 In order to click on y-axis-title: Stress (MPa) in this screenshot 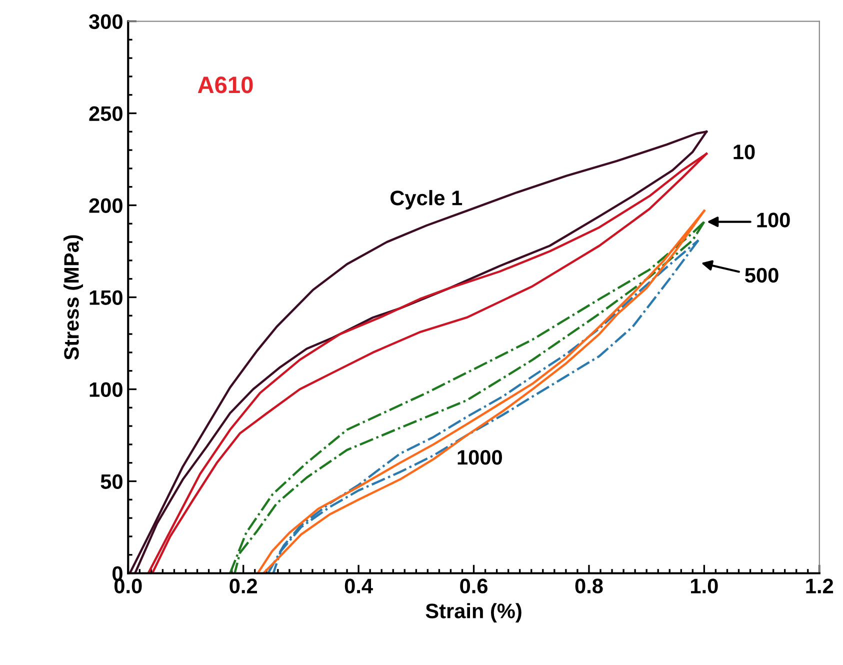, I will do `click(73, 297)`.